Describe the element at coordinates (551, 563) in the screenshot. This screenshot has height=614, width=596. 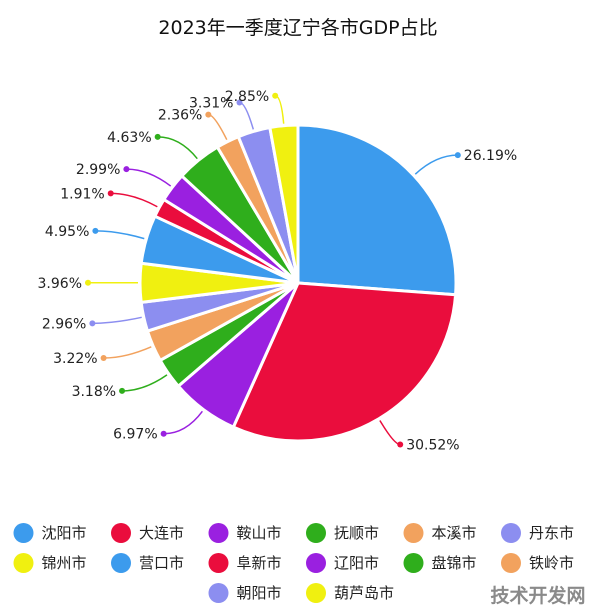
I see `legend-label-11: 铁岭市` at that location.